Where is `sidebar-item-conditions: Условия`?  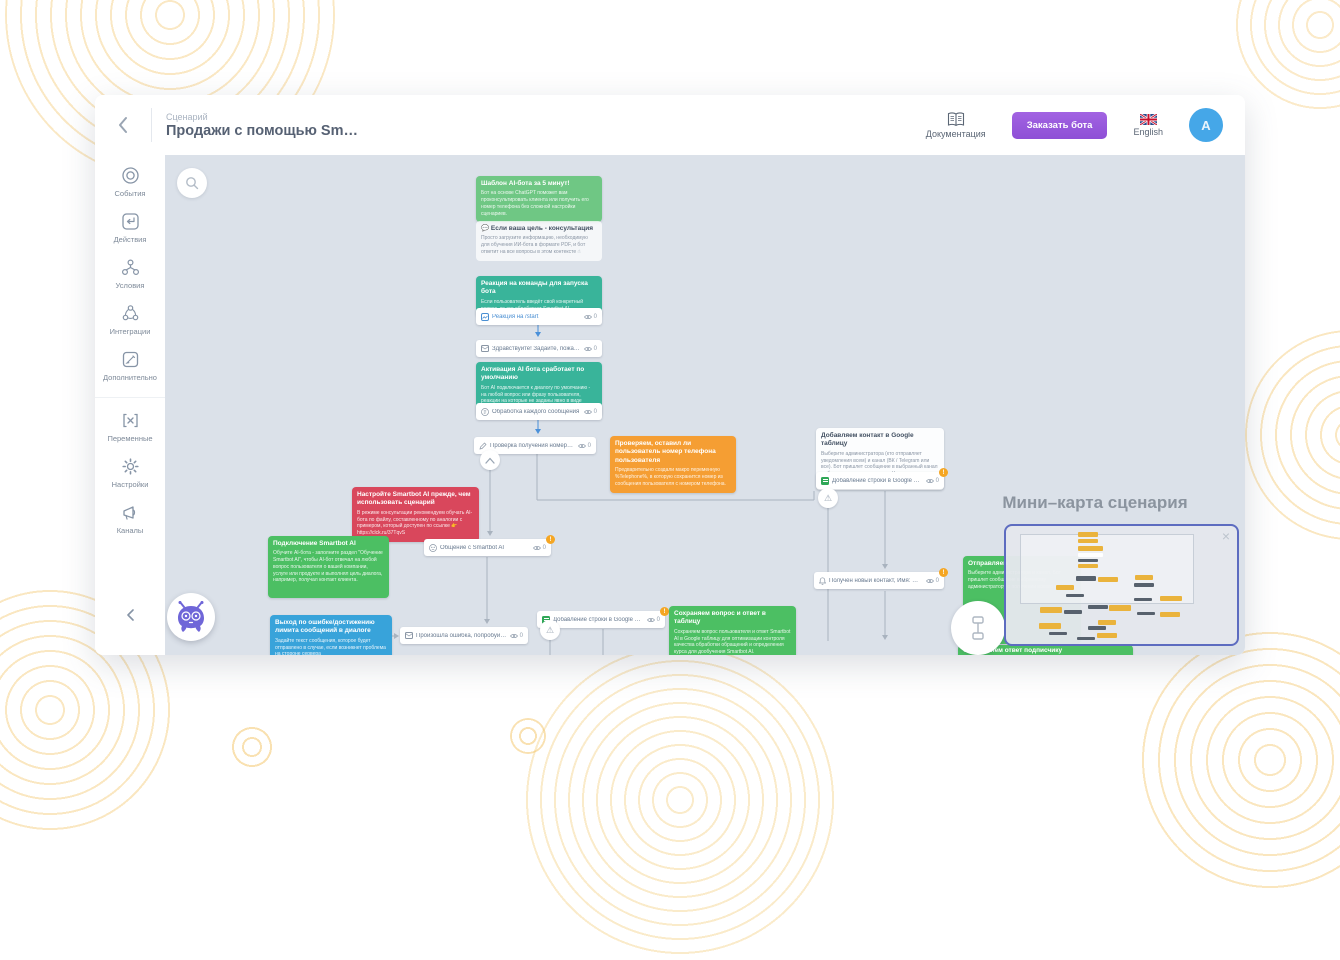 sidebar-item-conditions: Условия is located at coordinates (130, 273).